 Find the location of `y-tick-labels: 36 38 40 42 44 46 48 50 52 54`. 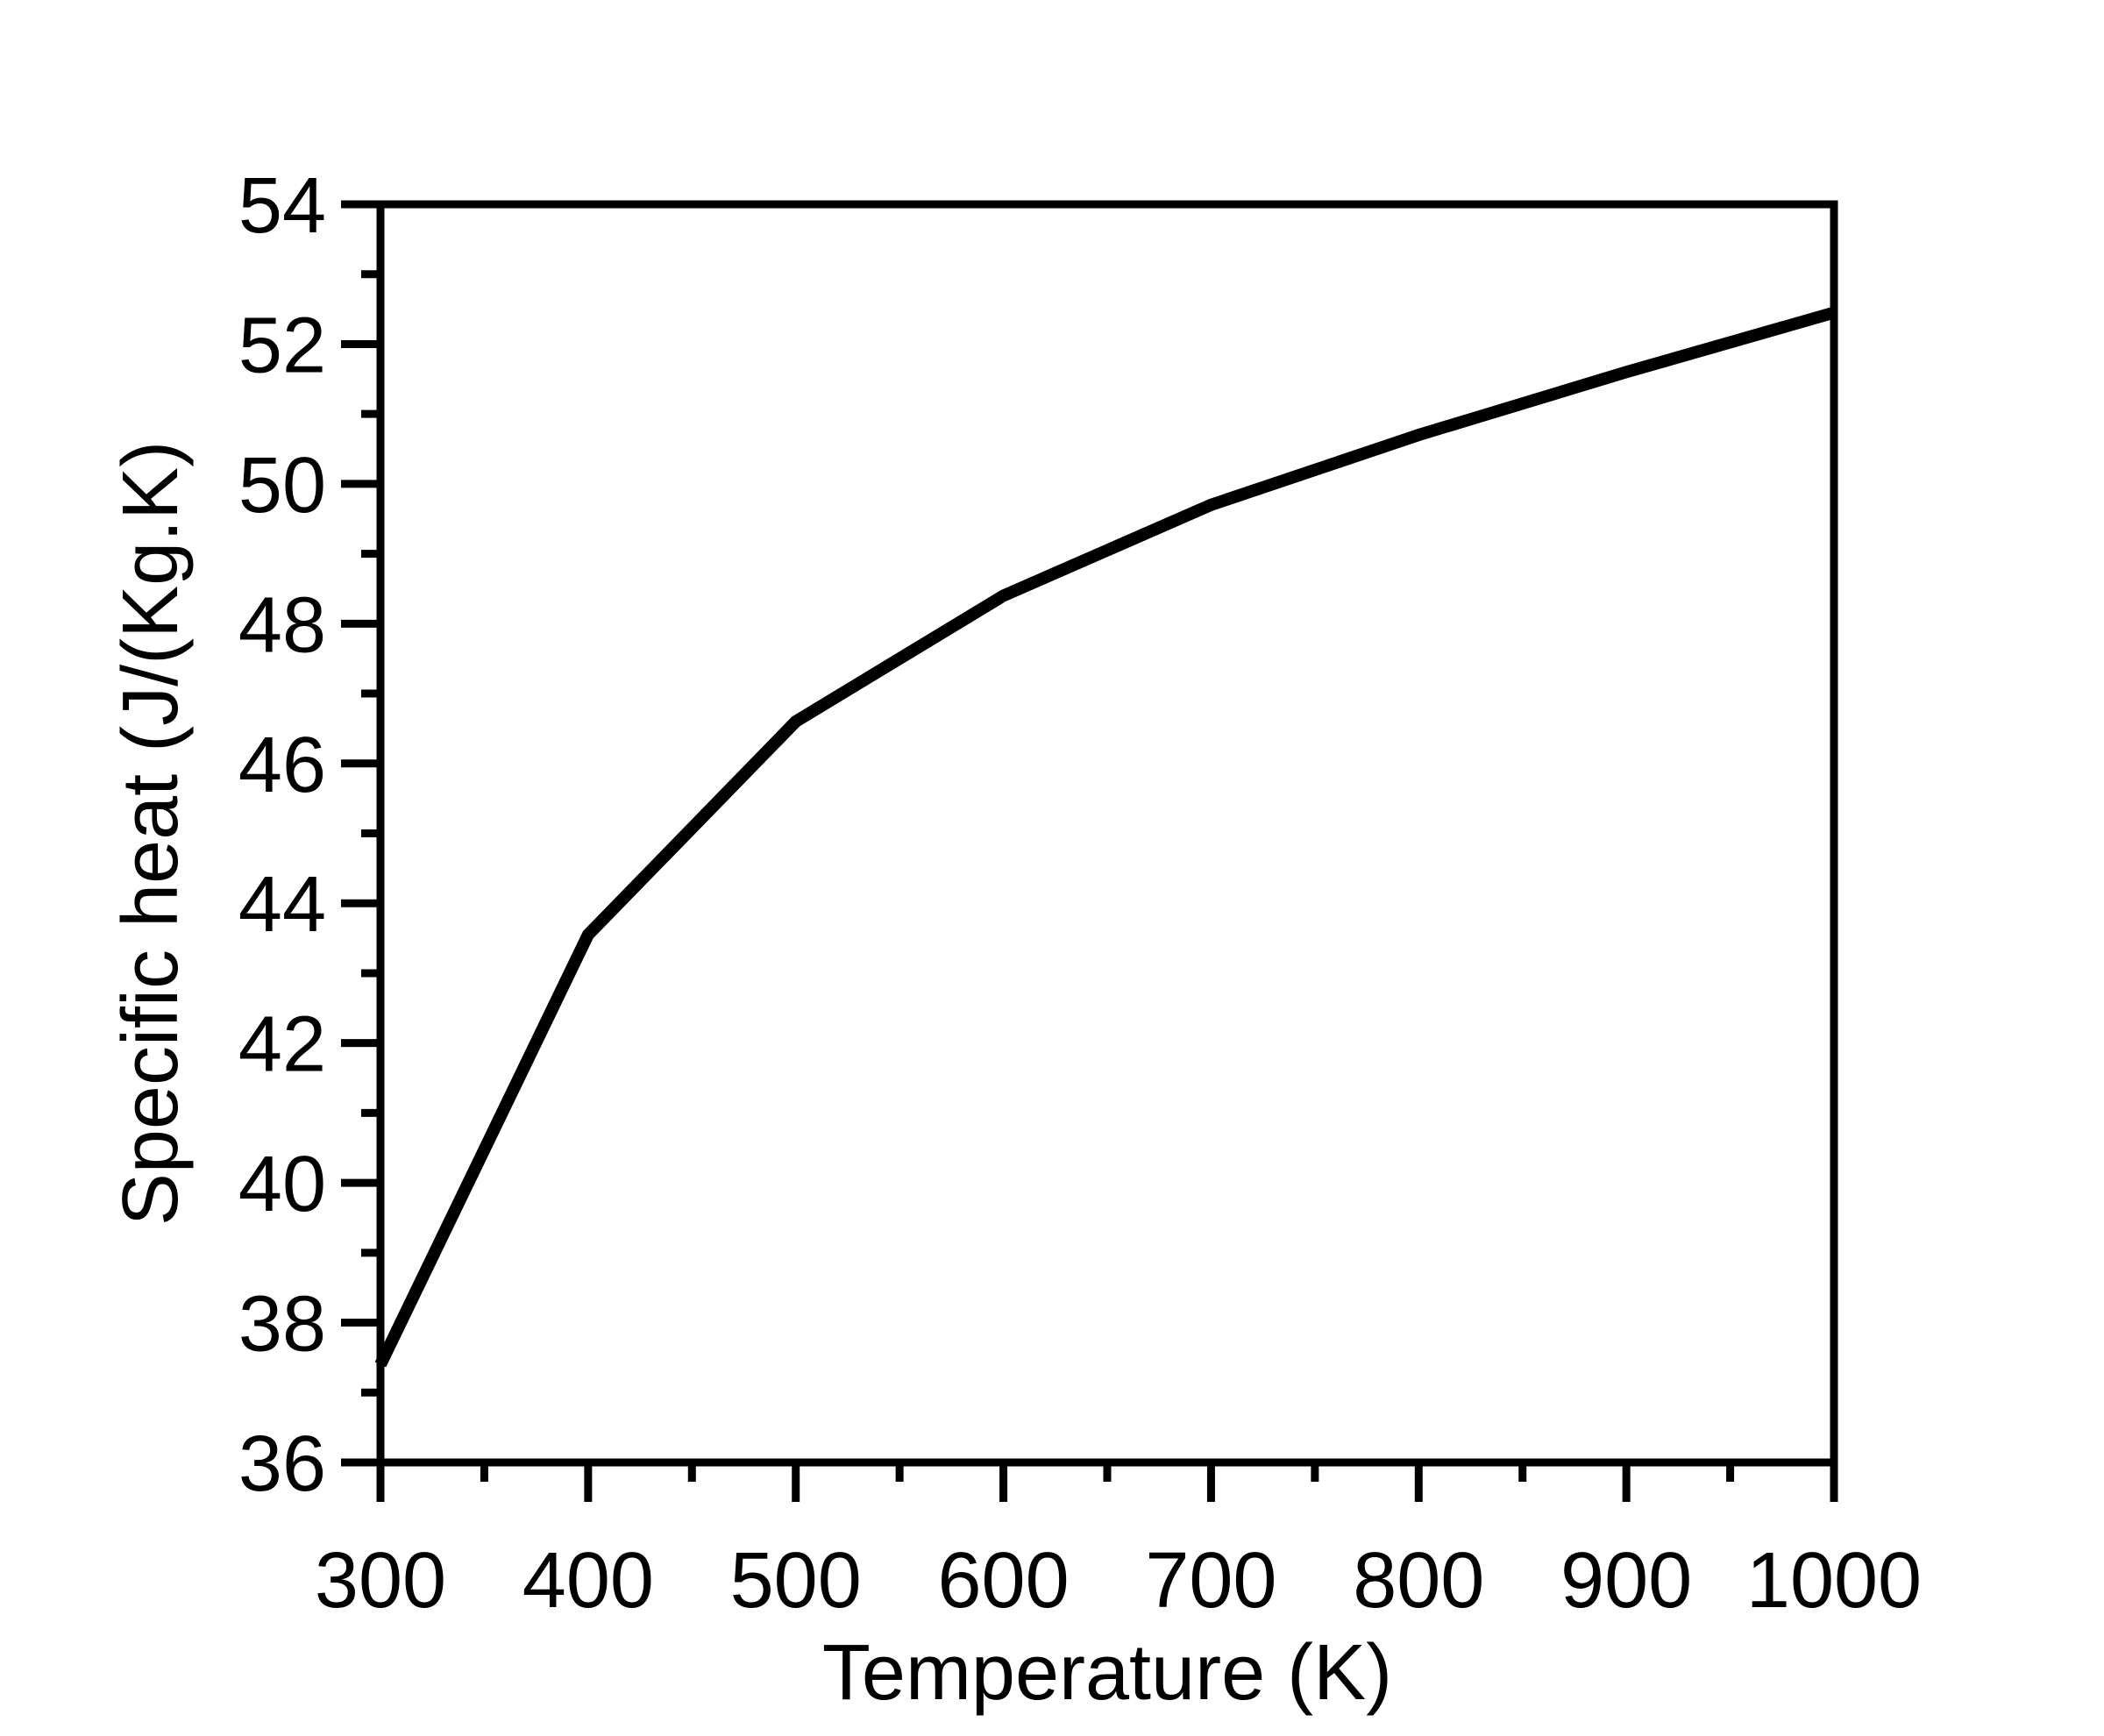

y-tick-labels: 36 38 40 42 44 46 48 50 52 54 is located at coordinates (282, 835).